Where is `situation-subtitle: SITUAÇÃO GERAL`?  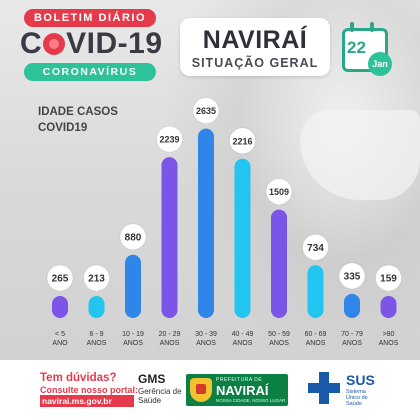
situation-subtitle: SITUAÇÃO GERAL is located at coordinates (255, 63).